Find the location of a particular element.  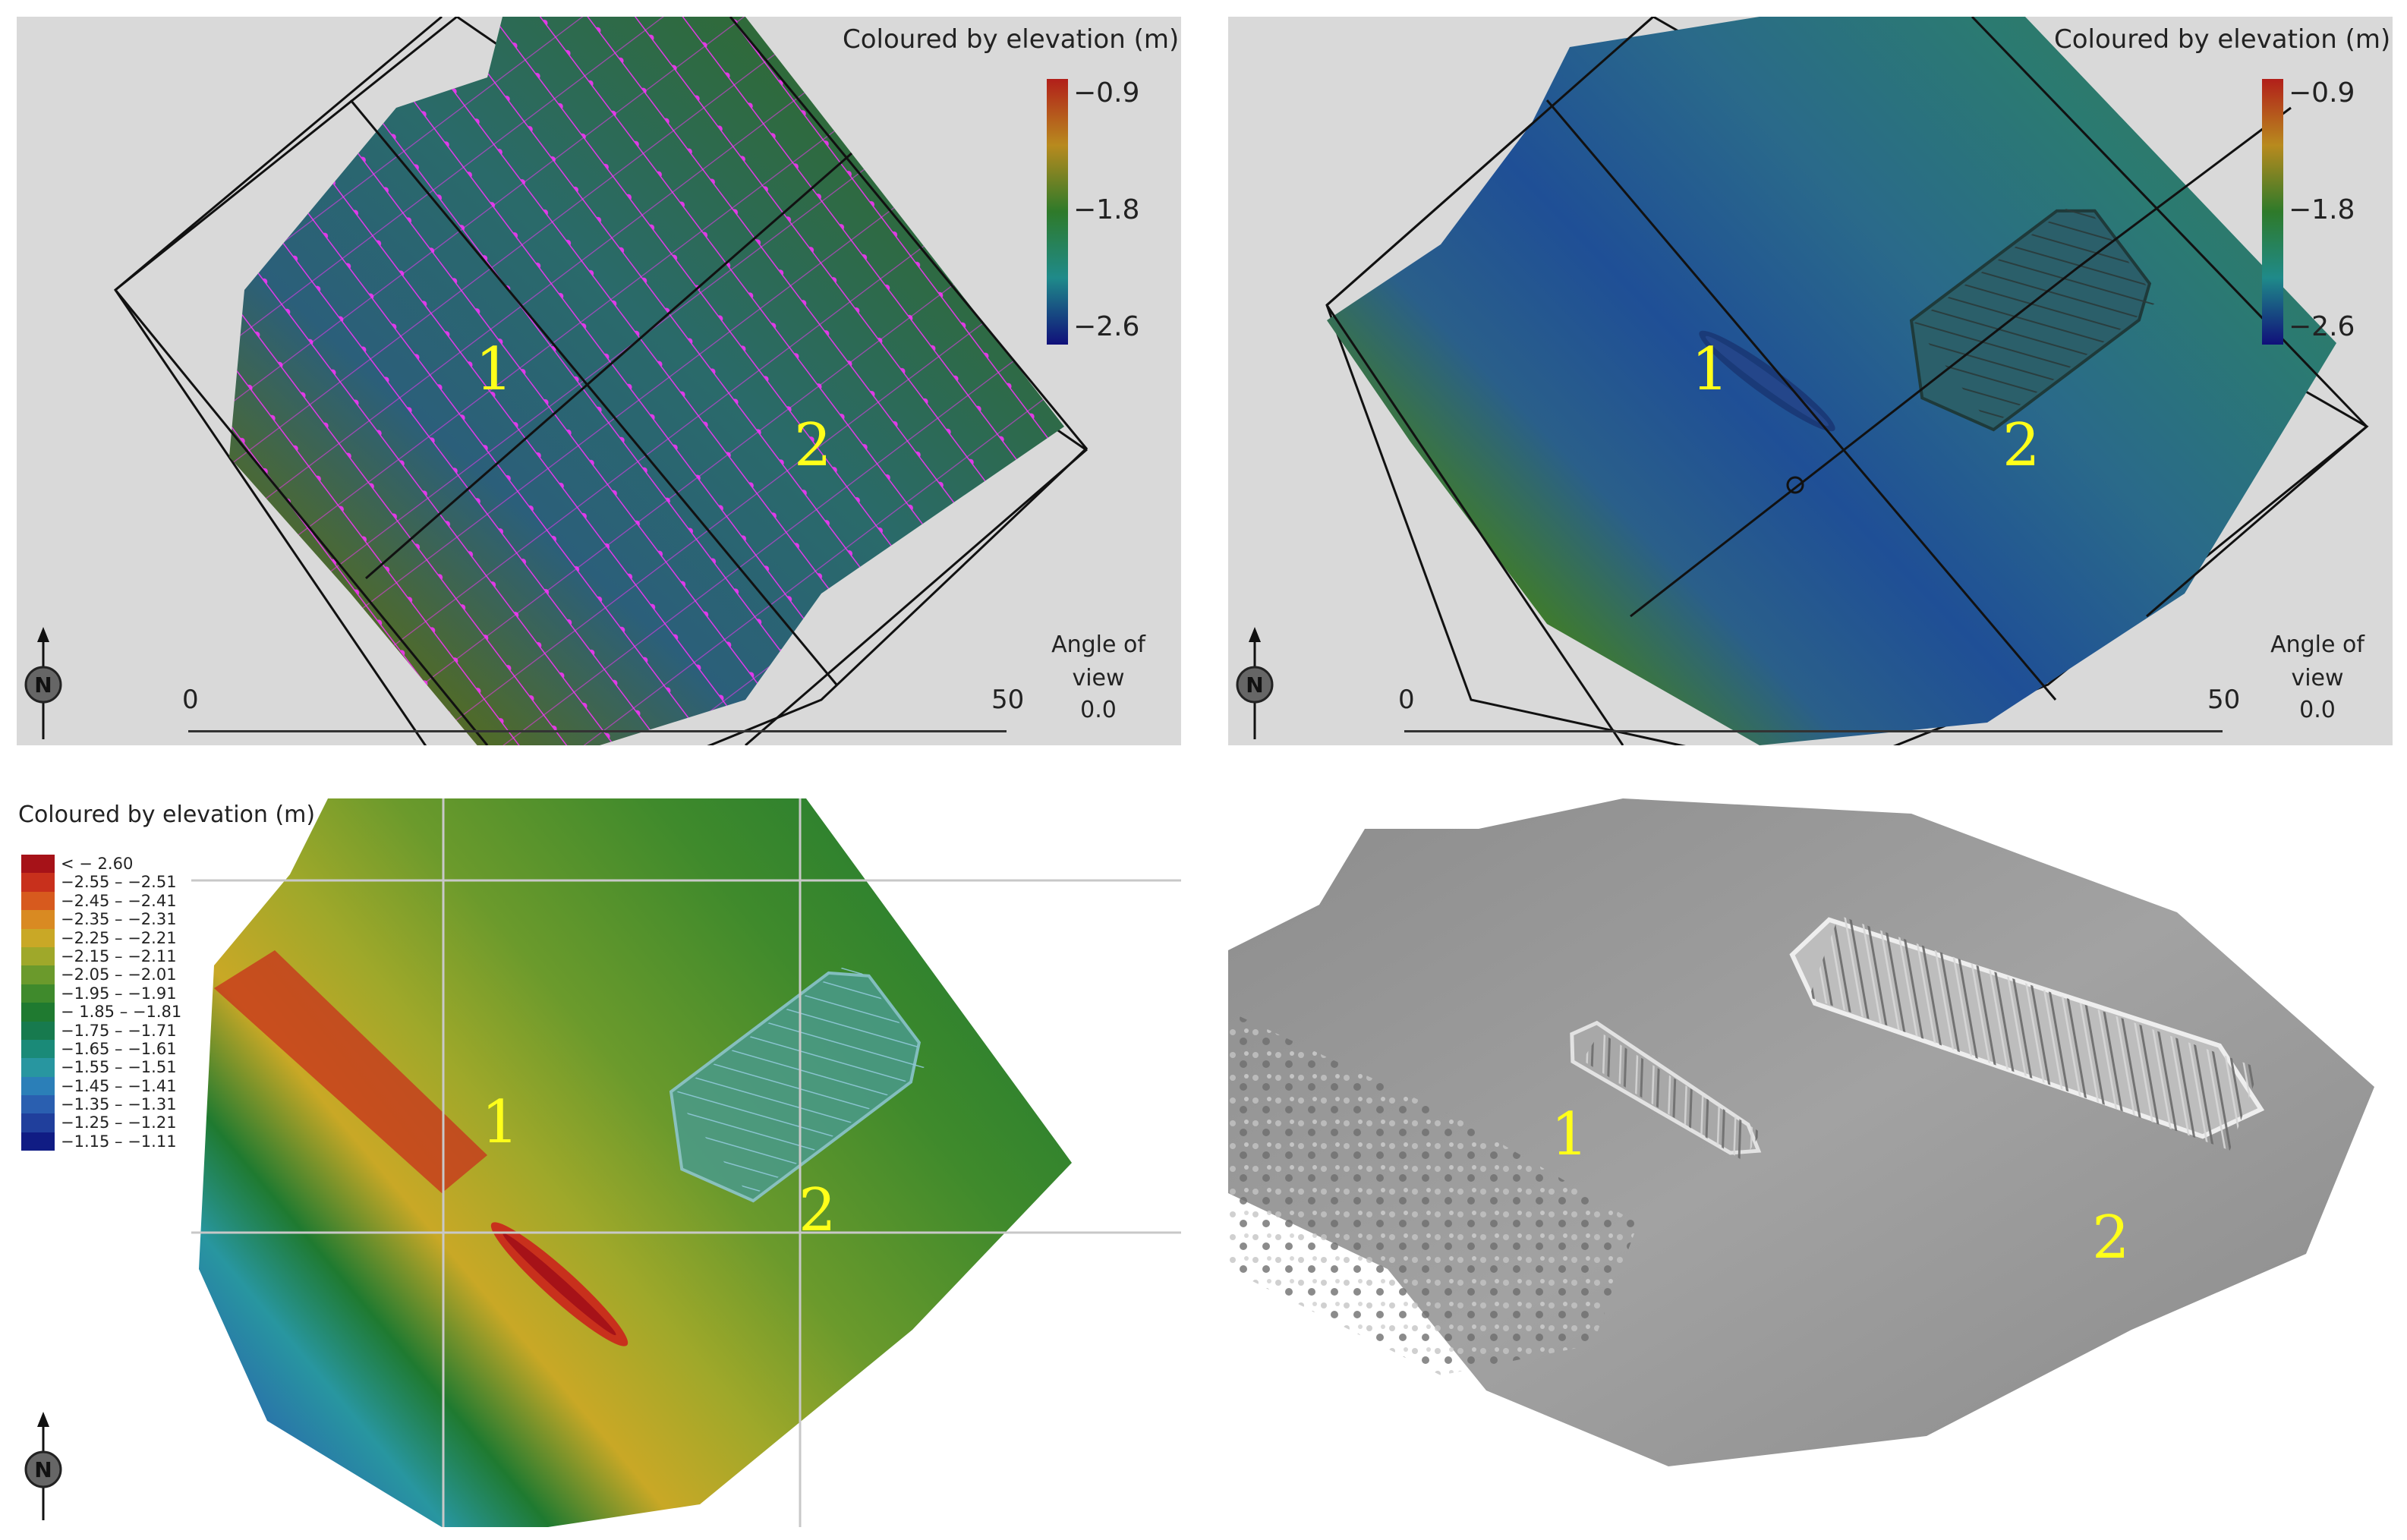

legend-class-label: −1.95 – −1.91 is located at coordinates (119, 993).